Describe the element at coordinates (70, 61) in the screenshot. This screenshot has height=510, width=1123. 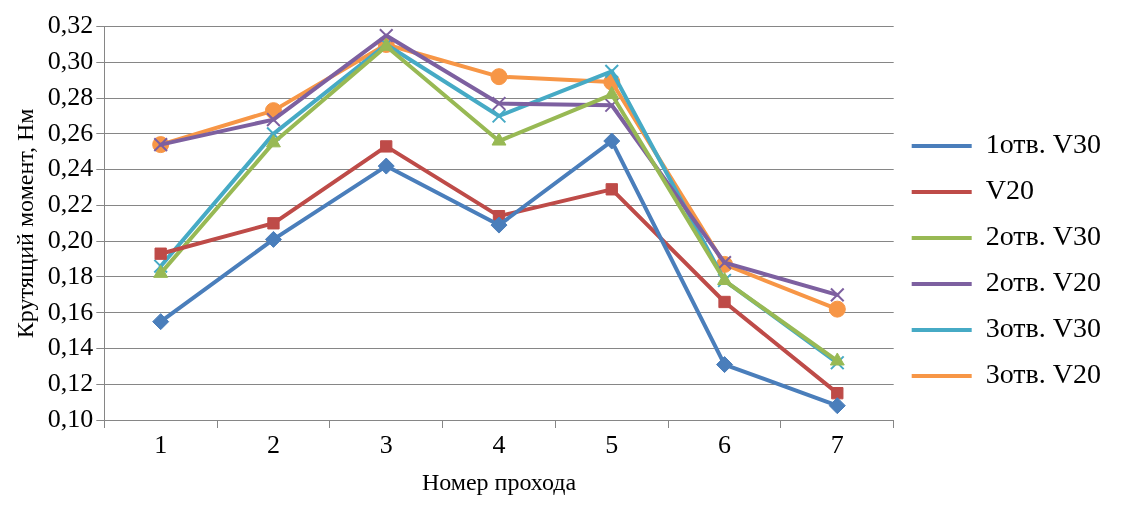
I see `y-tick-label: 0,30` at that location.